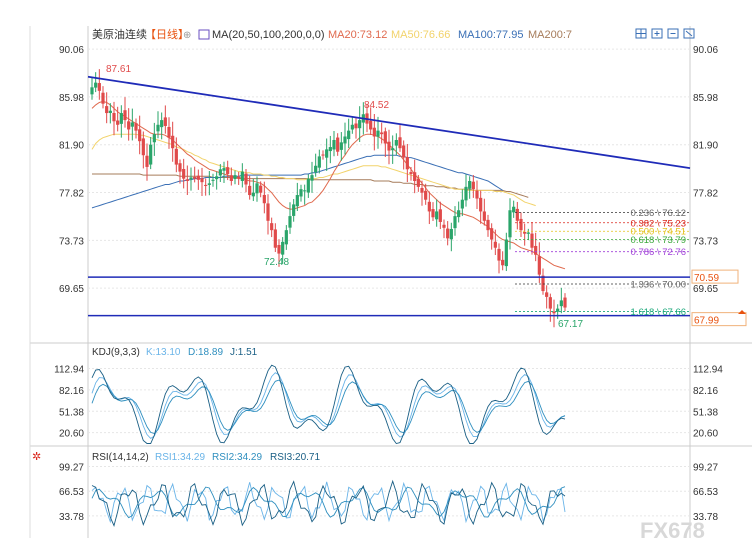 The height and width of the screenshot is (538, 752). I want to click on ma-params: MA(20,50,100,200,0,0), so click(268, 35).